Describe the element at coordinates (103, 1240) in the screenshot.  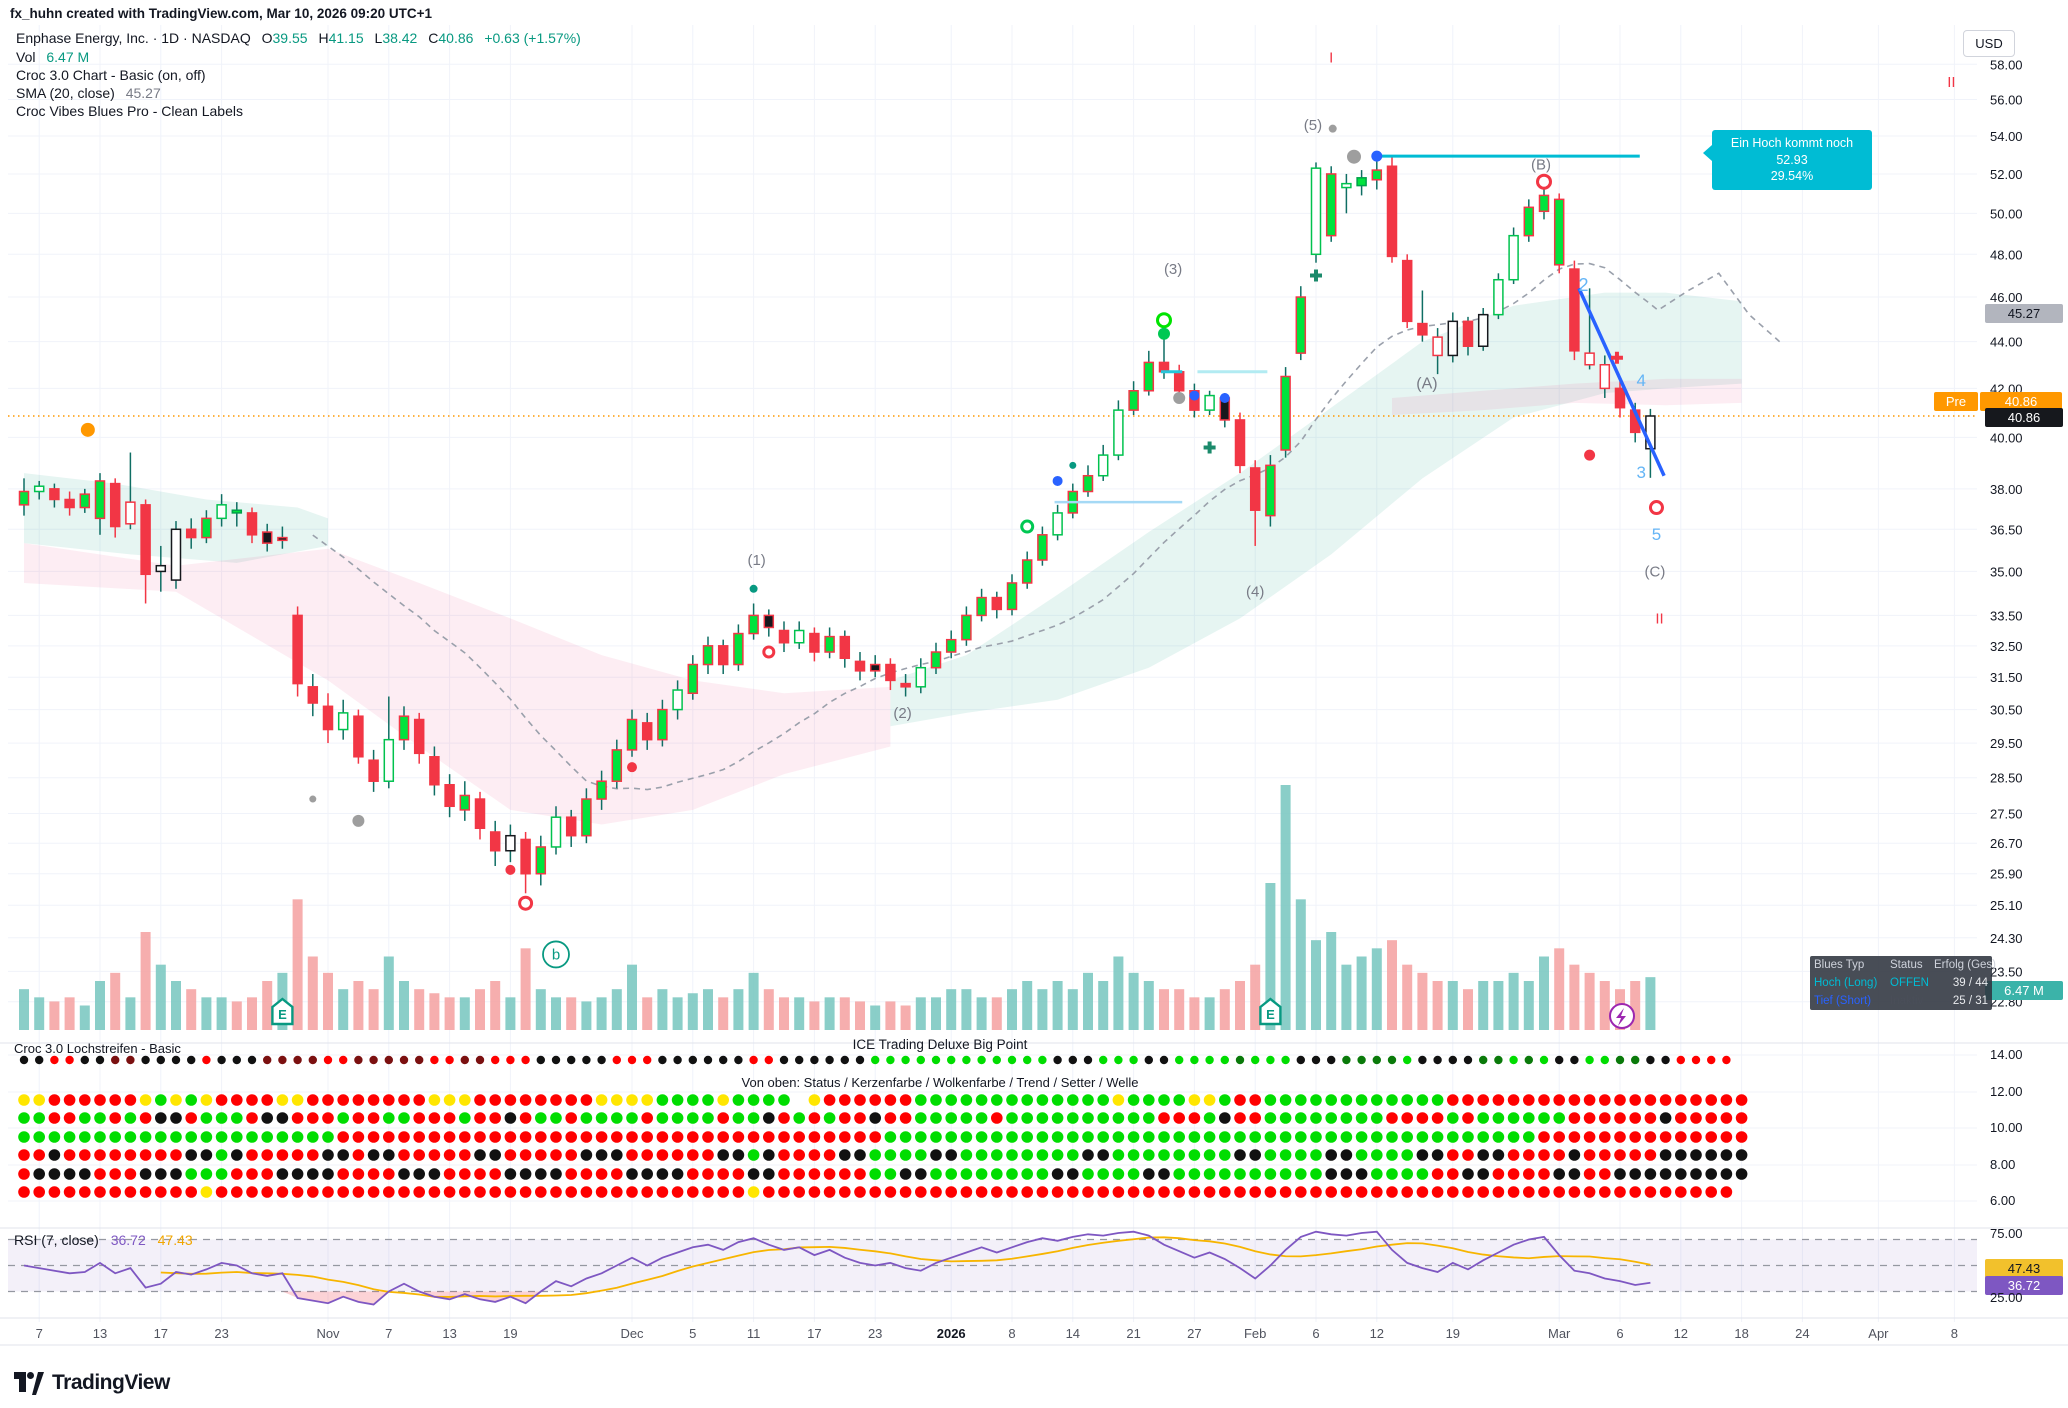
I see `rsi-indicator-label: RSI (7, close) 36.72 47.43` at that location.